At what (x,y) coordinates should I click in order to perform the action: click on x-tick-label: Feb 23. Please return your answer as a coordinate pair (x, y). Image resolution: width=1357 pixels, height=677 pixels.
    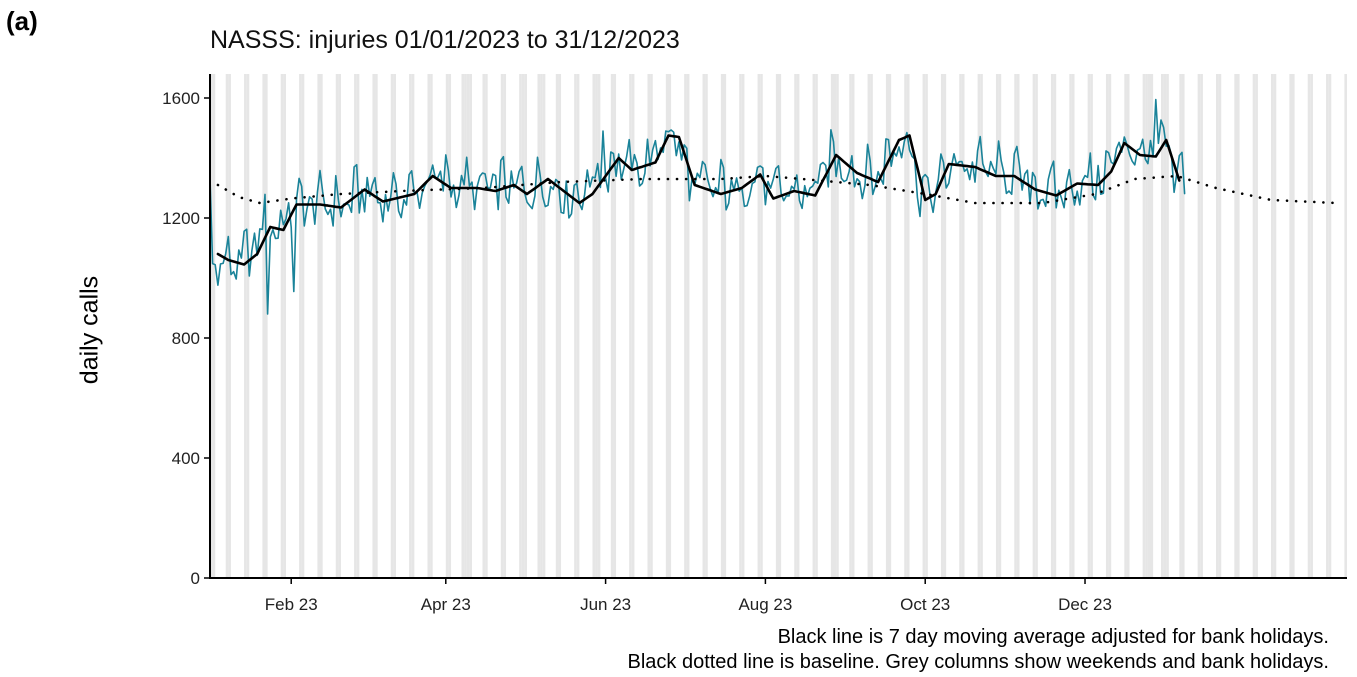
    Looking at the image, I should click on (291, 604).